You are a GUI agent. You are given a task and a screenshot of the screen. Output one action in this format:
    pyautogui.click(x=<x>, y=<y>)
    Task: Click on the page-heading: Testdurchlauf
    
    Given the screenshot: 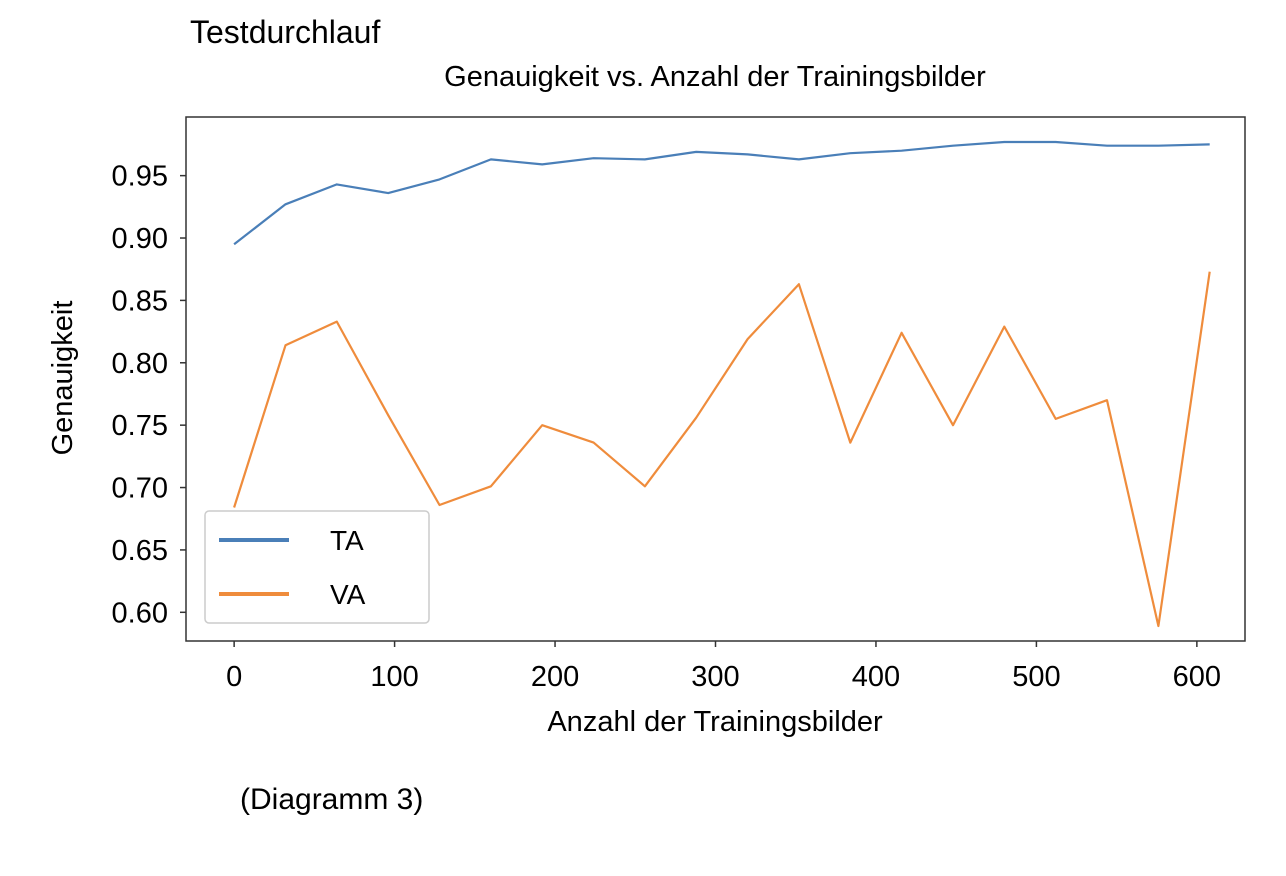 What is the action you would take?
    pyautogui.click(x=285, y=32)
    